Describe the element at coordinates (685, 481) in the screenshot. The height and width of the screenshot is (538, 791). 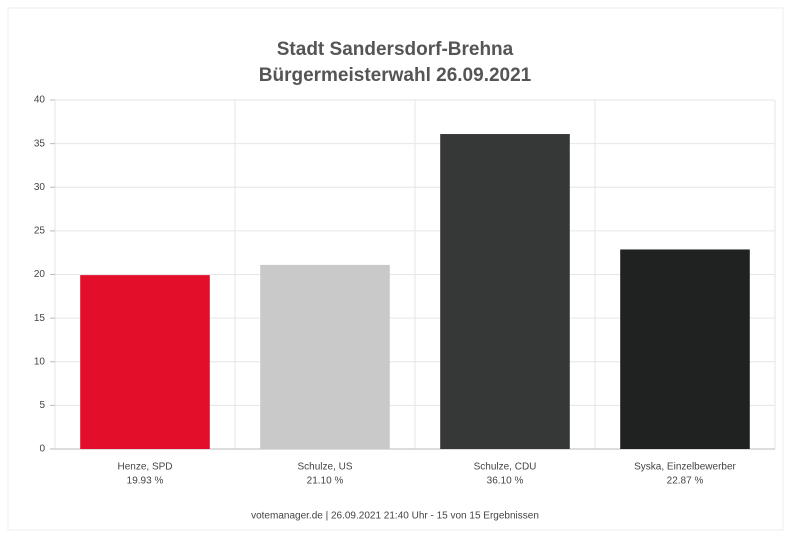
I see `value-label: 22.87 %` at that location.